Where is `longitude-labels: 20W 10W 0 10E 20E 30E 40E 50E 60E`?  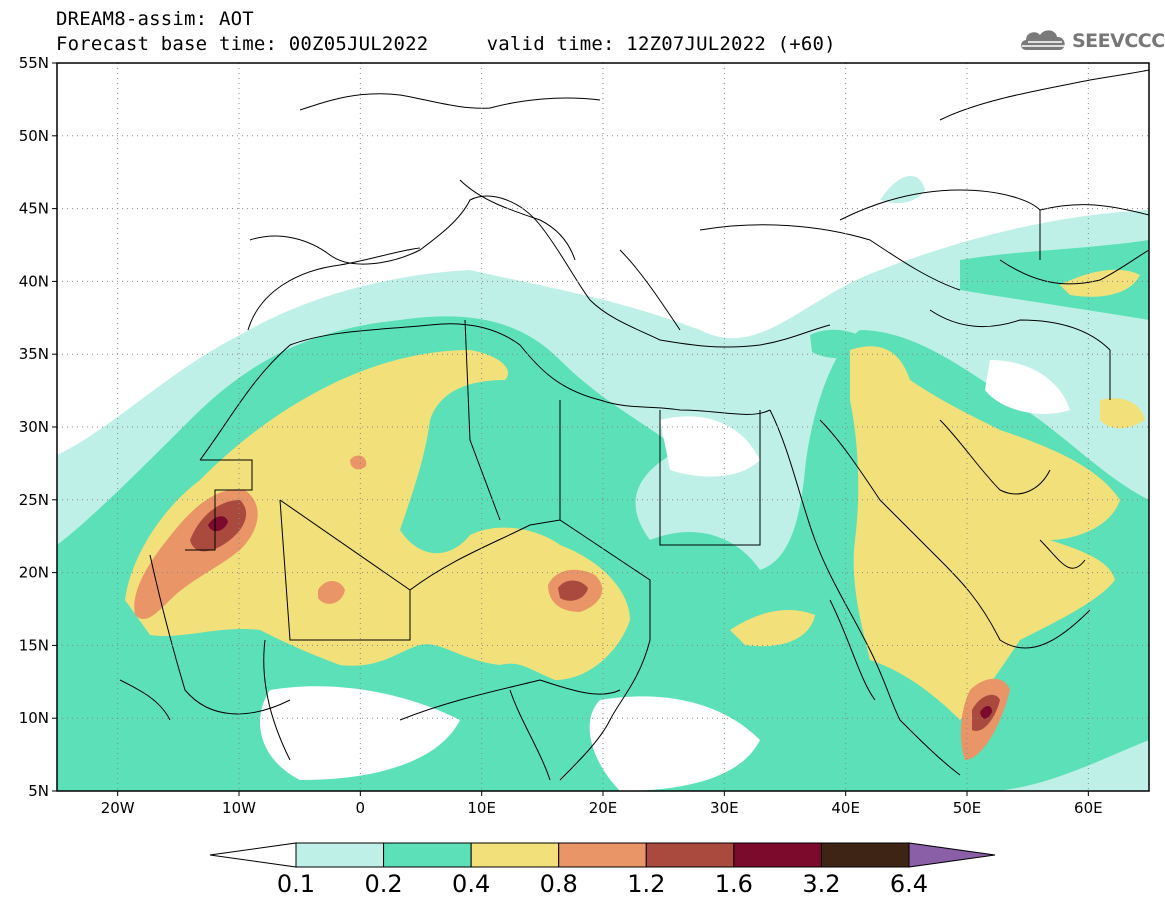 longitude-labels: 20W 10W 0 10E 20E 30E 40E 50E 60E is located at coordinates (602, 804).